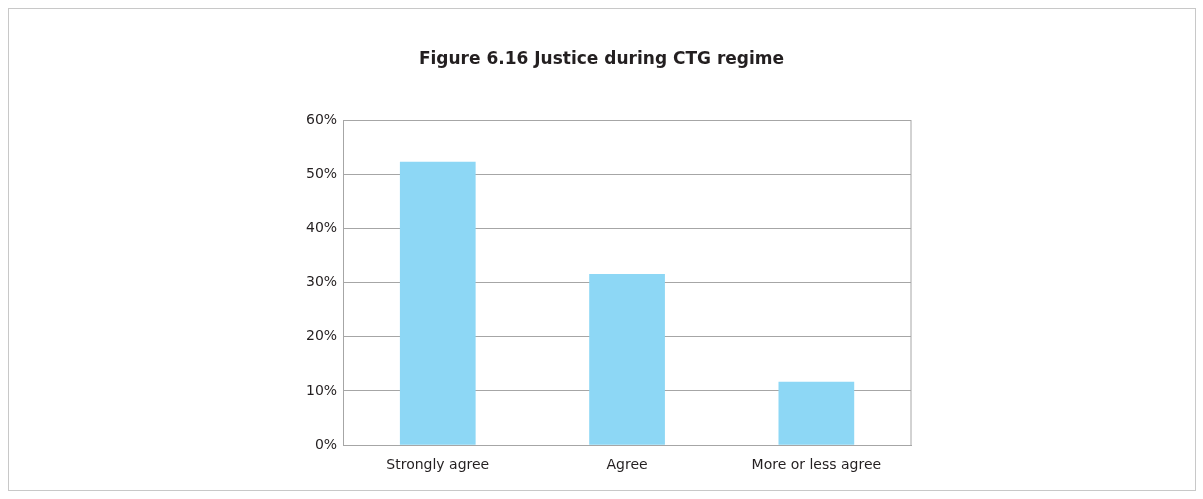  What do you see at coordinates (321, 227) in the screenshot?
I see `y-tick-label: 40%` at bounding box center [321, 227].